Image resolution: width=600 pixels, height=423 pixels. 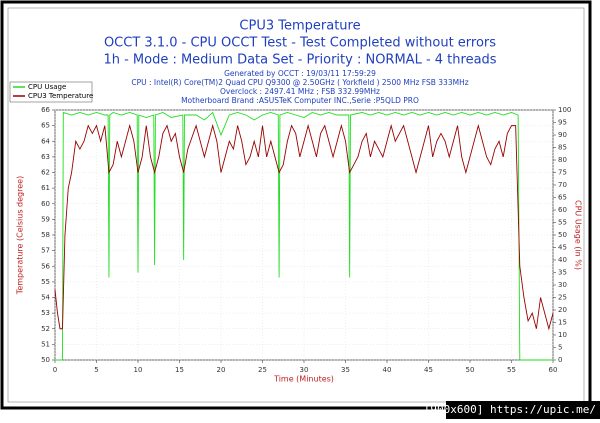 What do you see at coordinates (562, 135) in the screenshot?
I see `y2-tick-label: 90` at bounding box center [562, 135].